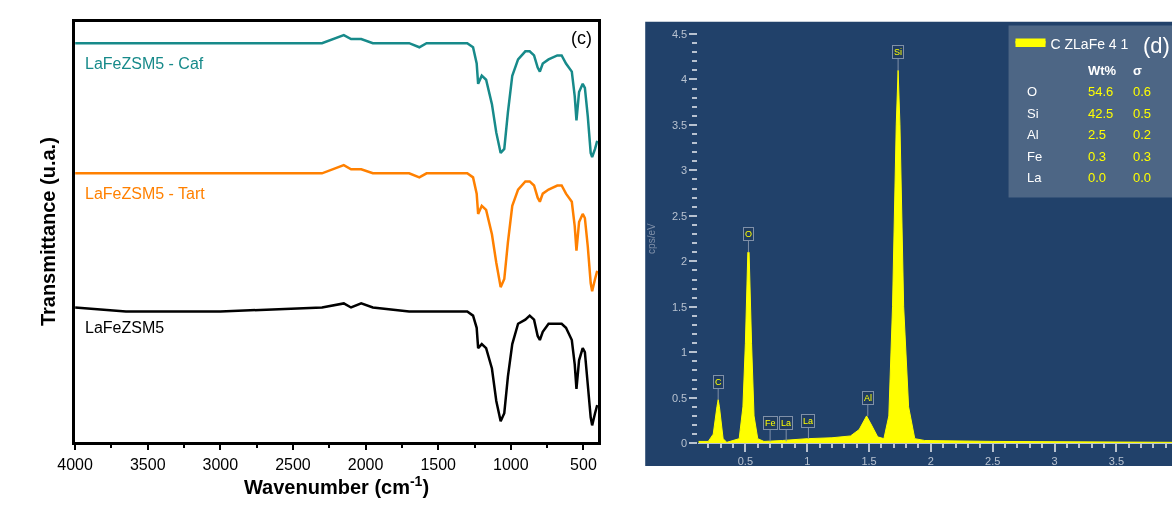  I want to click on x-tick-label: 2, so click(930, 461).